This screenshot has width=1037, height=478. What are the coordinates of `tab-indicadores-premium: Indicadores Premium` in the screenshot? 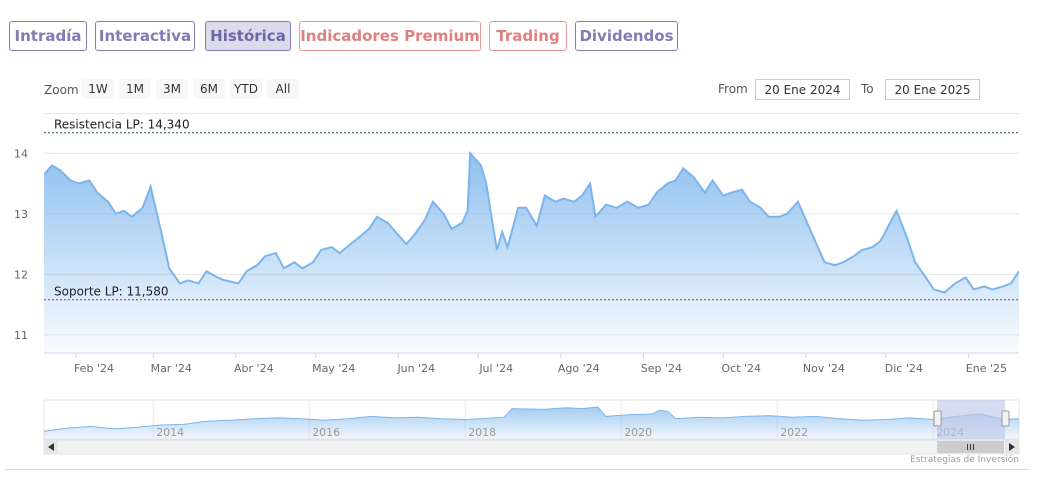 It's located at (390, 36).